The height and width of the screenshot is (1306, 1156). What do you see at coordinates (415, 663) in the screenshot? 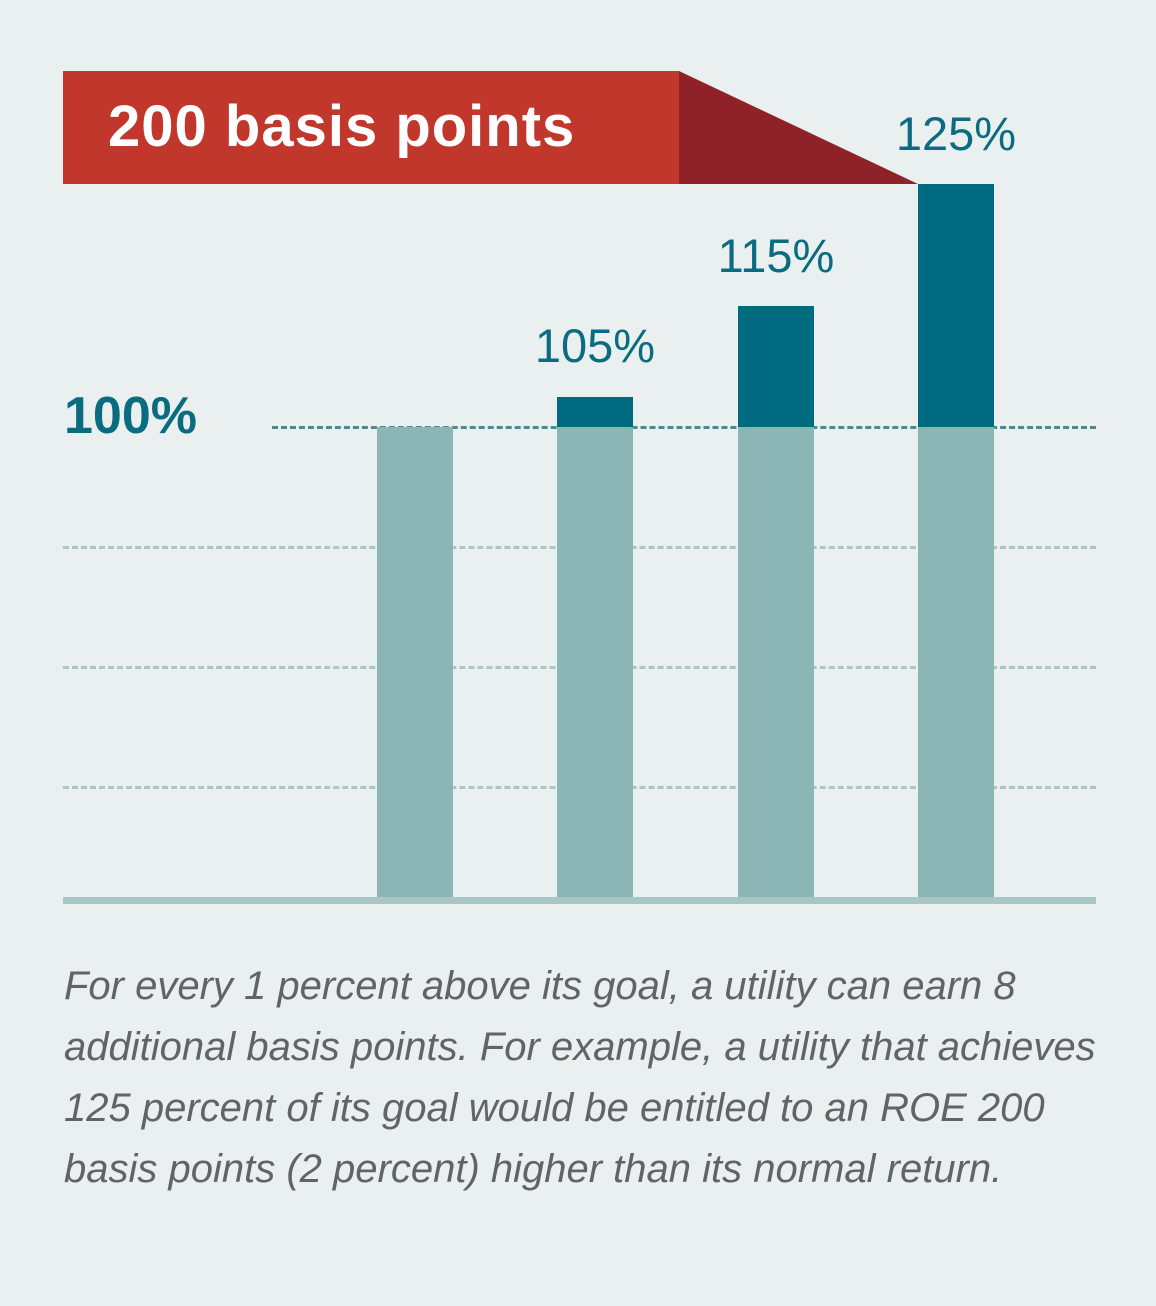
I see `bar-100-base` at bounding box center [415, 663].